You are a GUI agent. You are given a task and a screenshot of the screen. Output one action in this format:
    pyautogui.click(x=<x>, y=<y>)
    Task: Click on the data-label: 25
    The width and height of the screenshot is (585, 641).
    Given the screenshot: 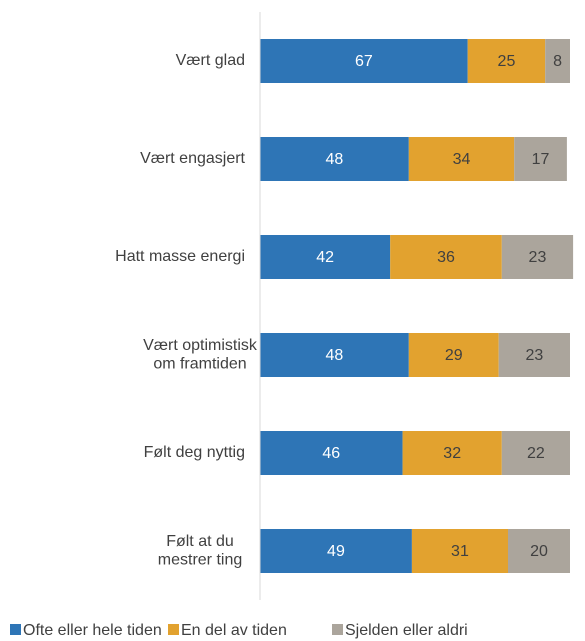 What is the action you would take?
    pyautogui.click(x=507, y=61)
    